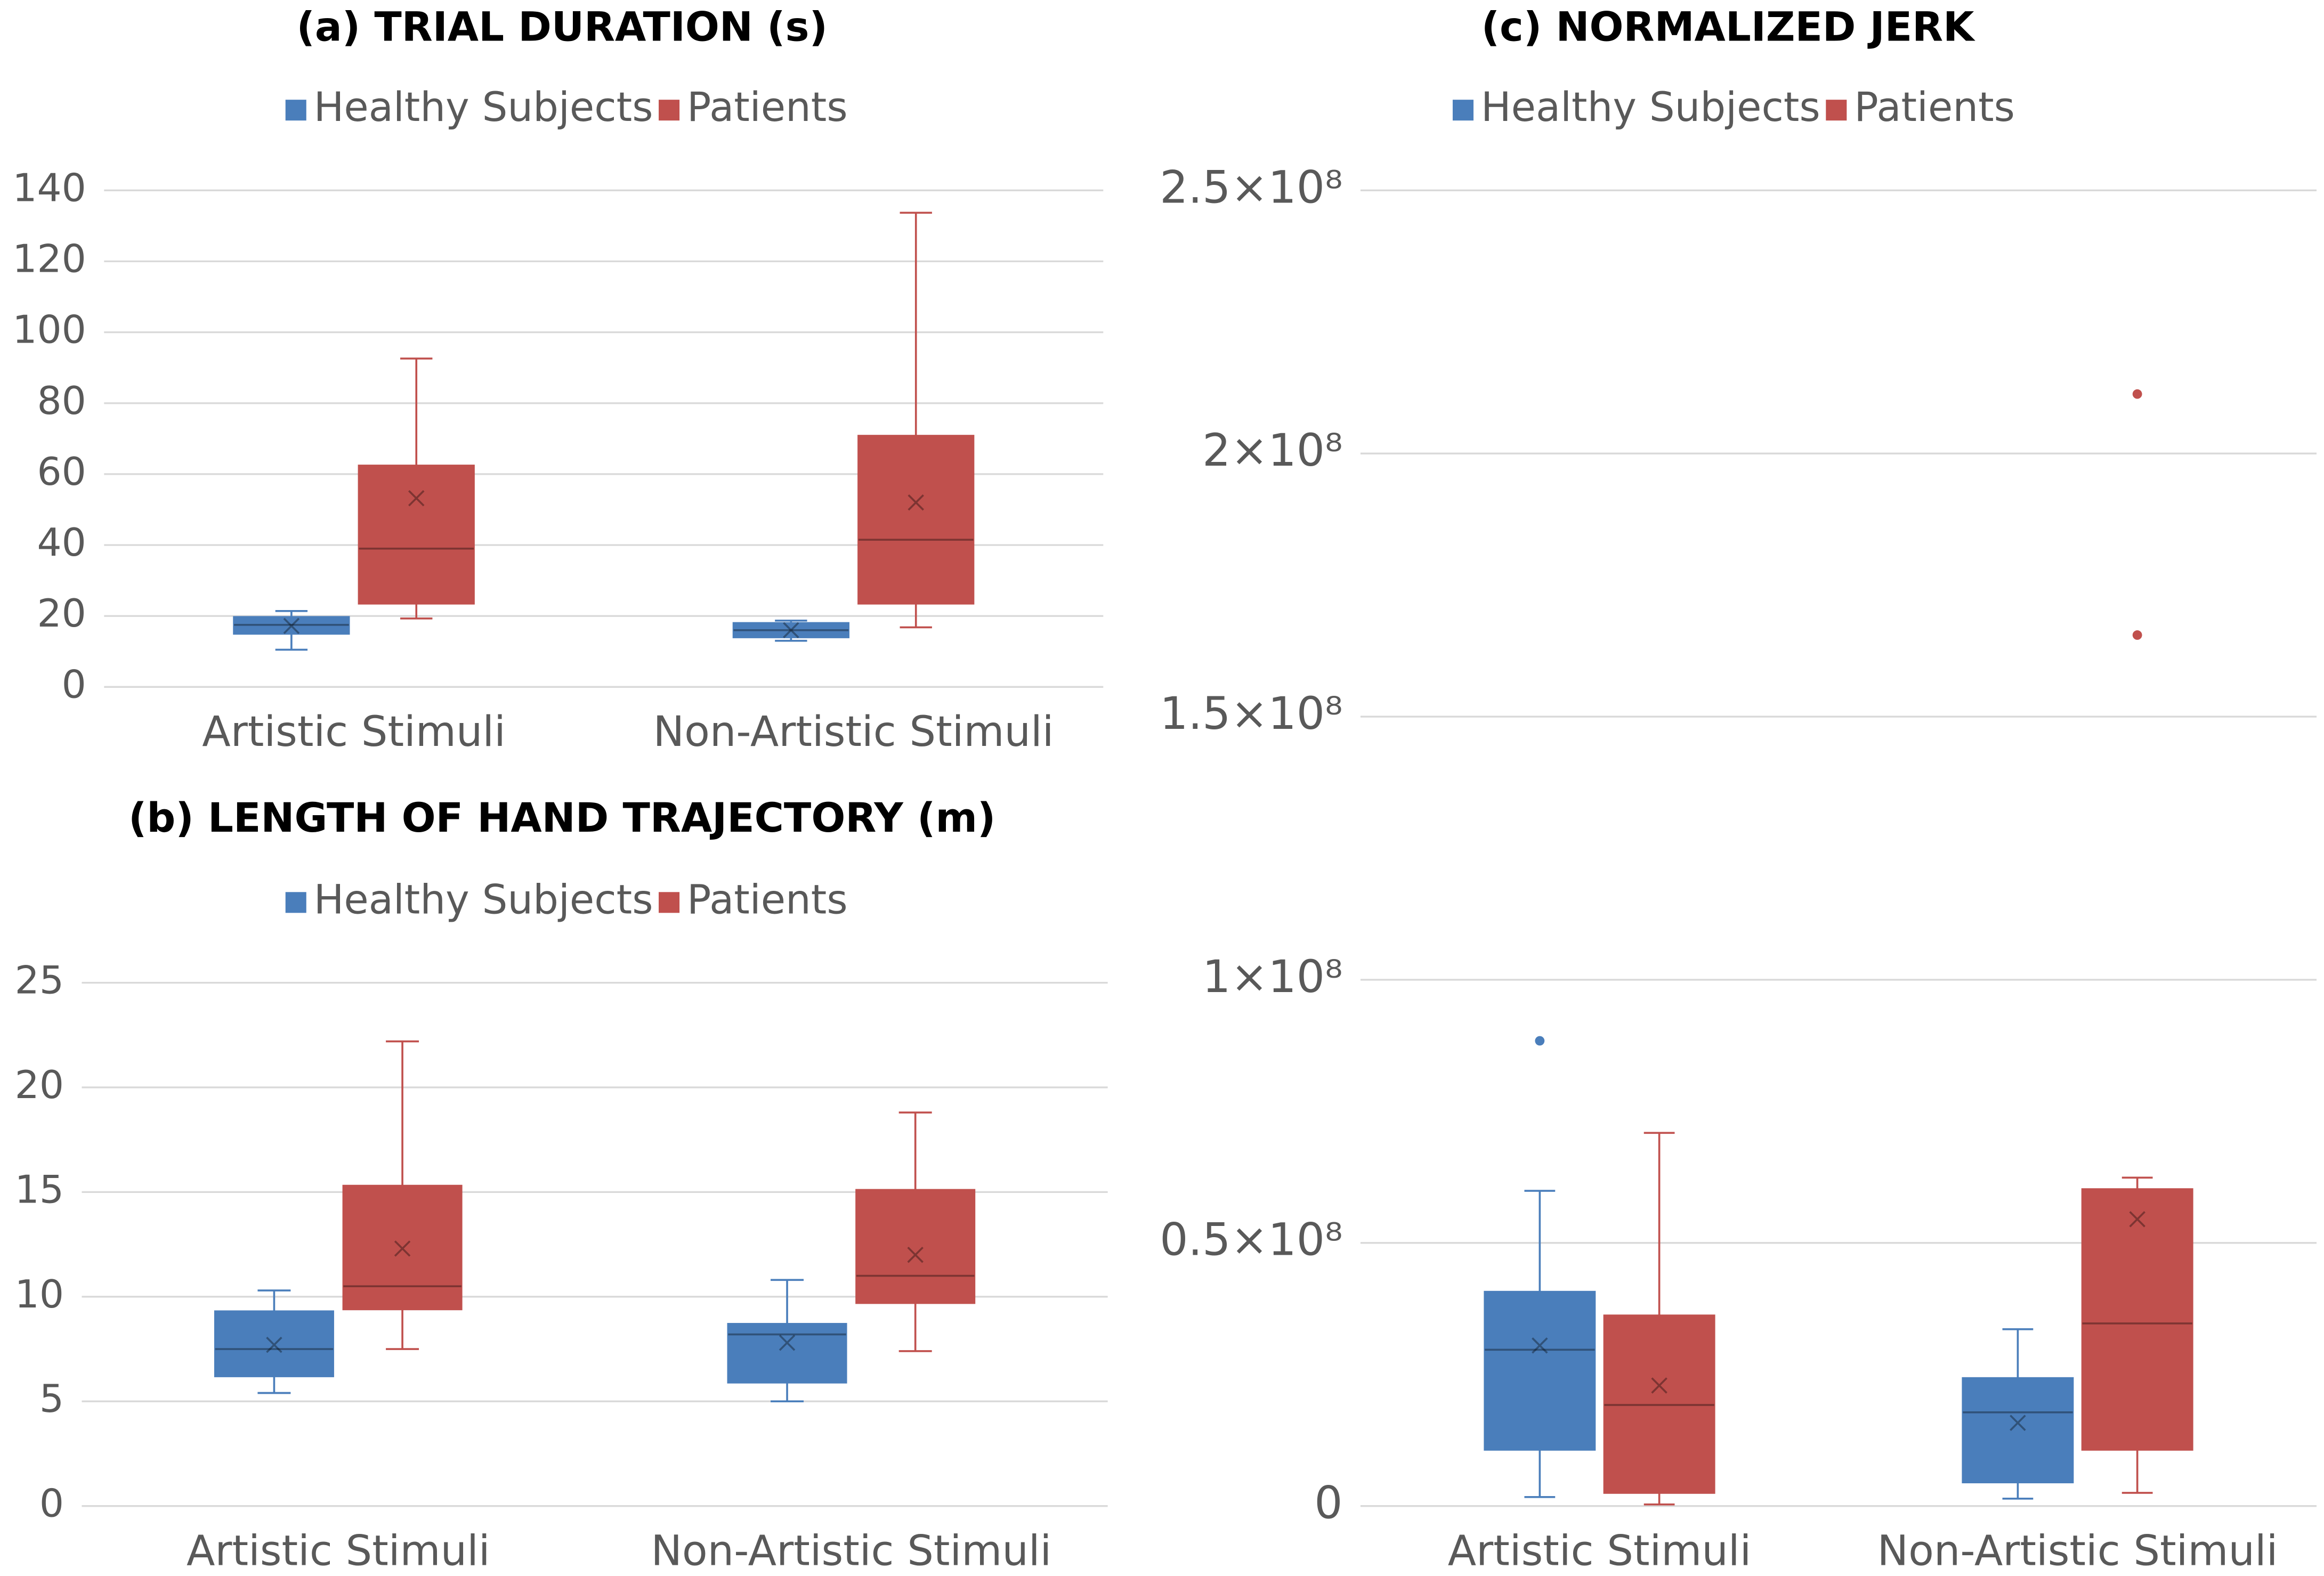 The height and width of the screenshot is (1576, 2324). What do you see at coordinates (61, 543) in the screenshot?
I see `y-tick-label: 40` at bounding box center [61, 543].